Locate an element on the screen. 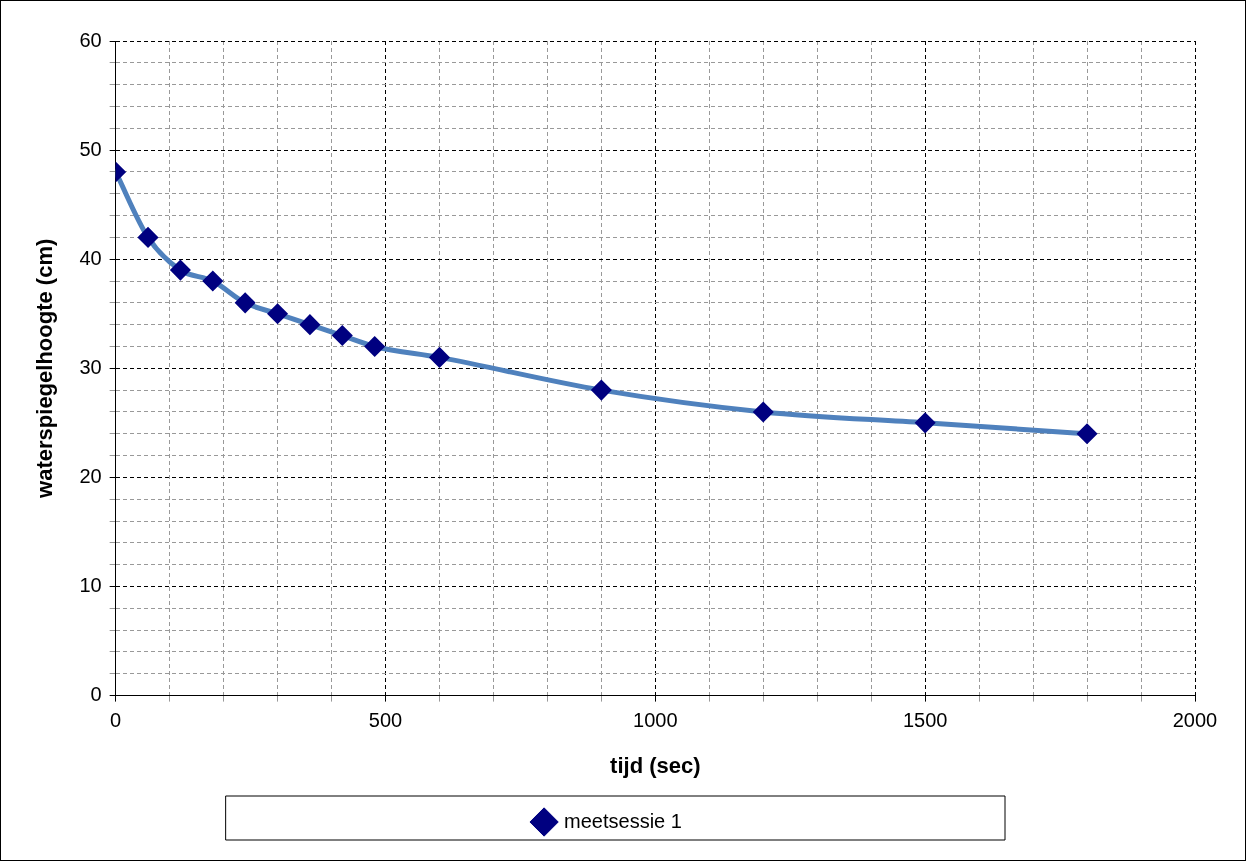 The width and height of the screenshot is (1246, 861). y-tick-label: 40 is located at coordinates (90, 257).